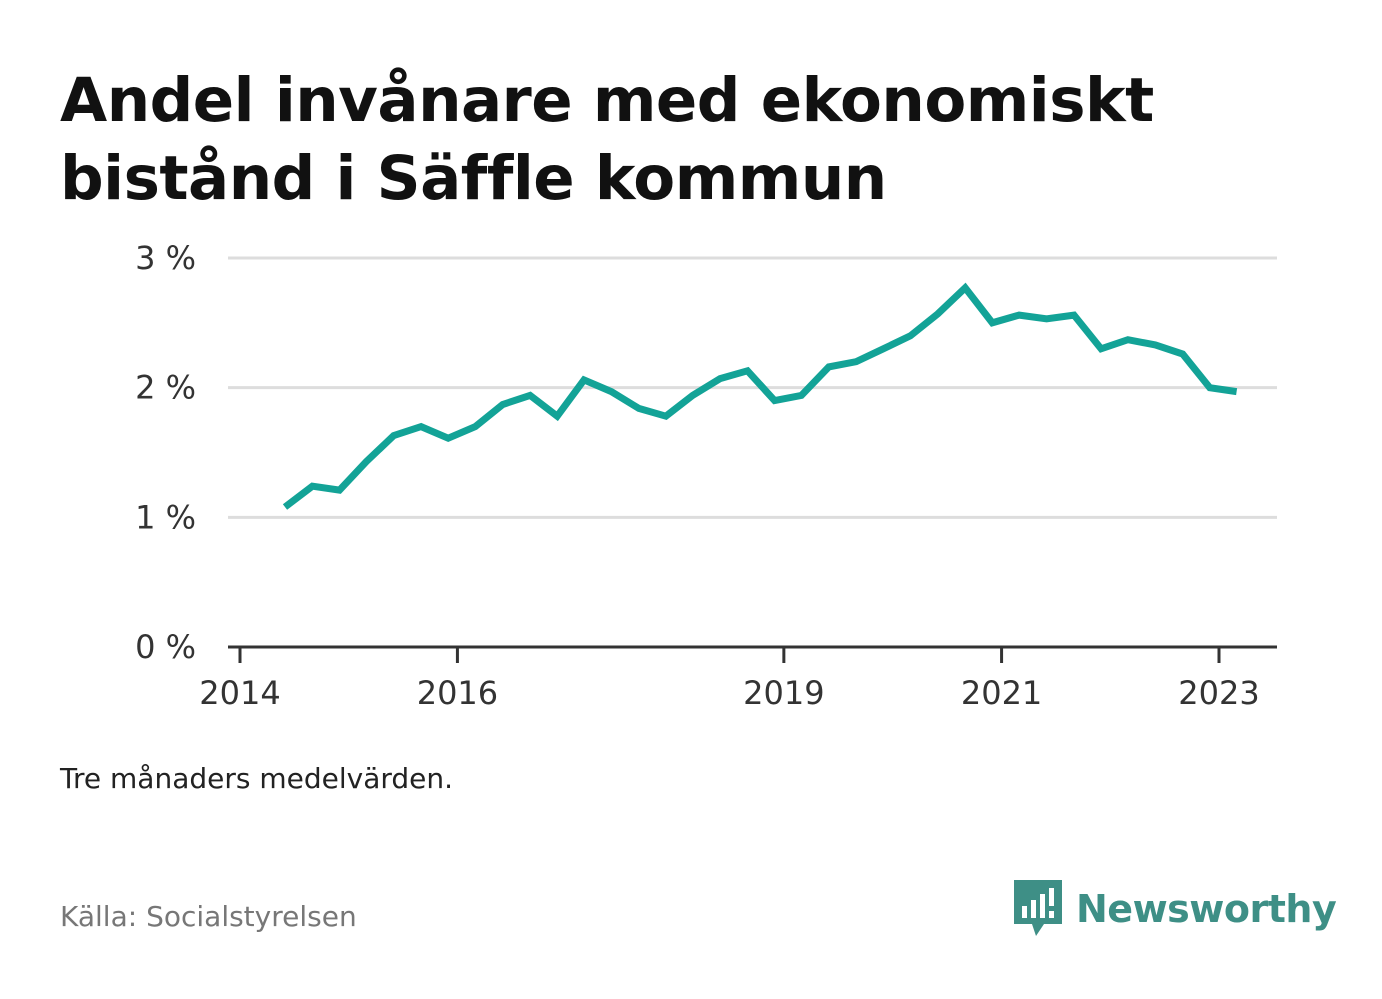 The image size is (1382, 999). Describe the element at coordinates (1218, 693) in the screenshot. I see `x-tick-label: 2023` at that location.